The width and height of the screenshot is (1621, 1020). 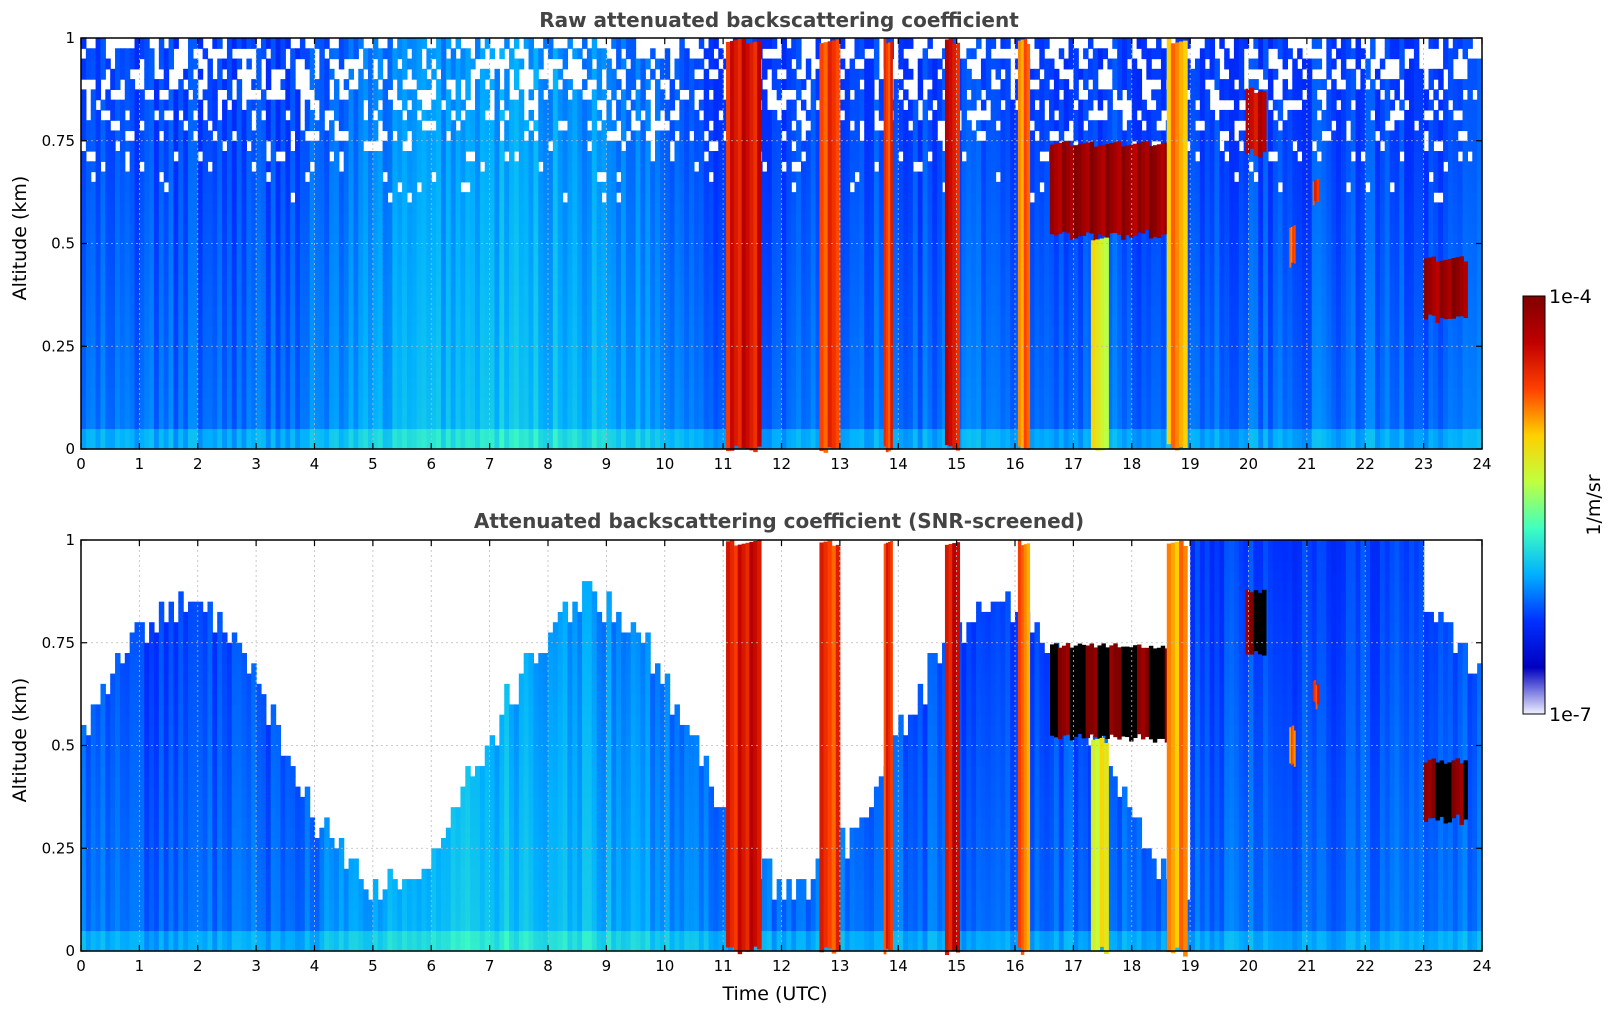 What do you see at coordinates (1481, 464) in the screenshot?
I see `x-tick-label: 24` at bounding box center [1481, 464].